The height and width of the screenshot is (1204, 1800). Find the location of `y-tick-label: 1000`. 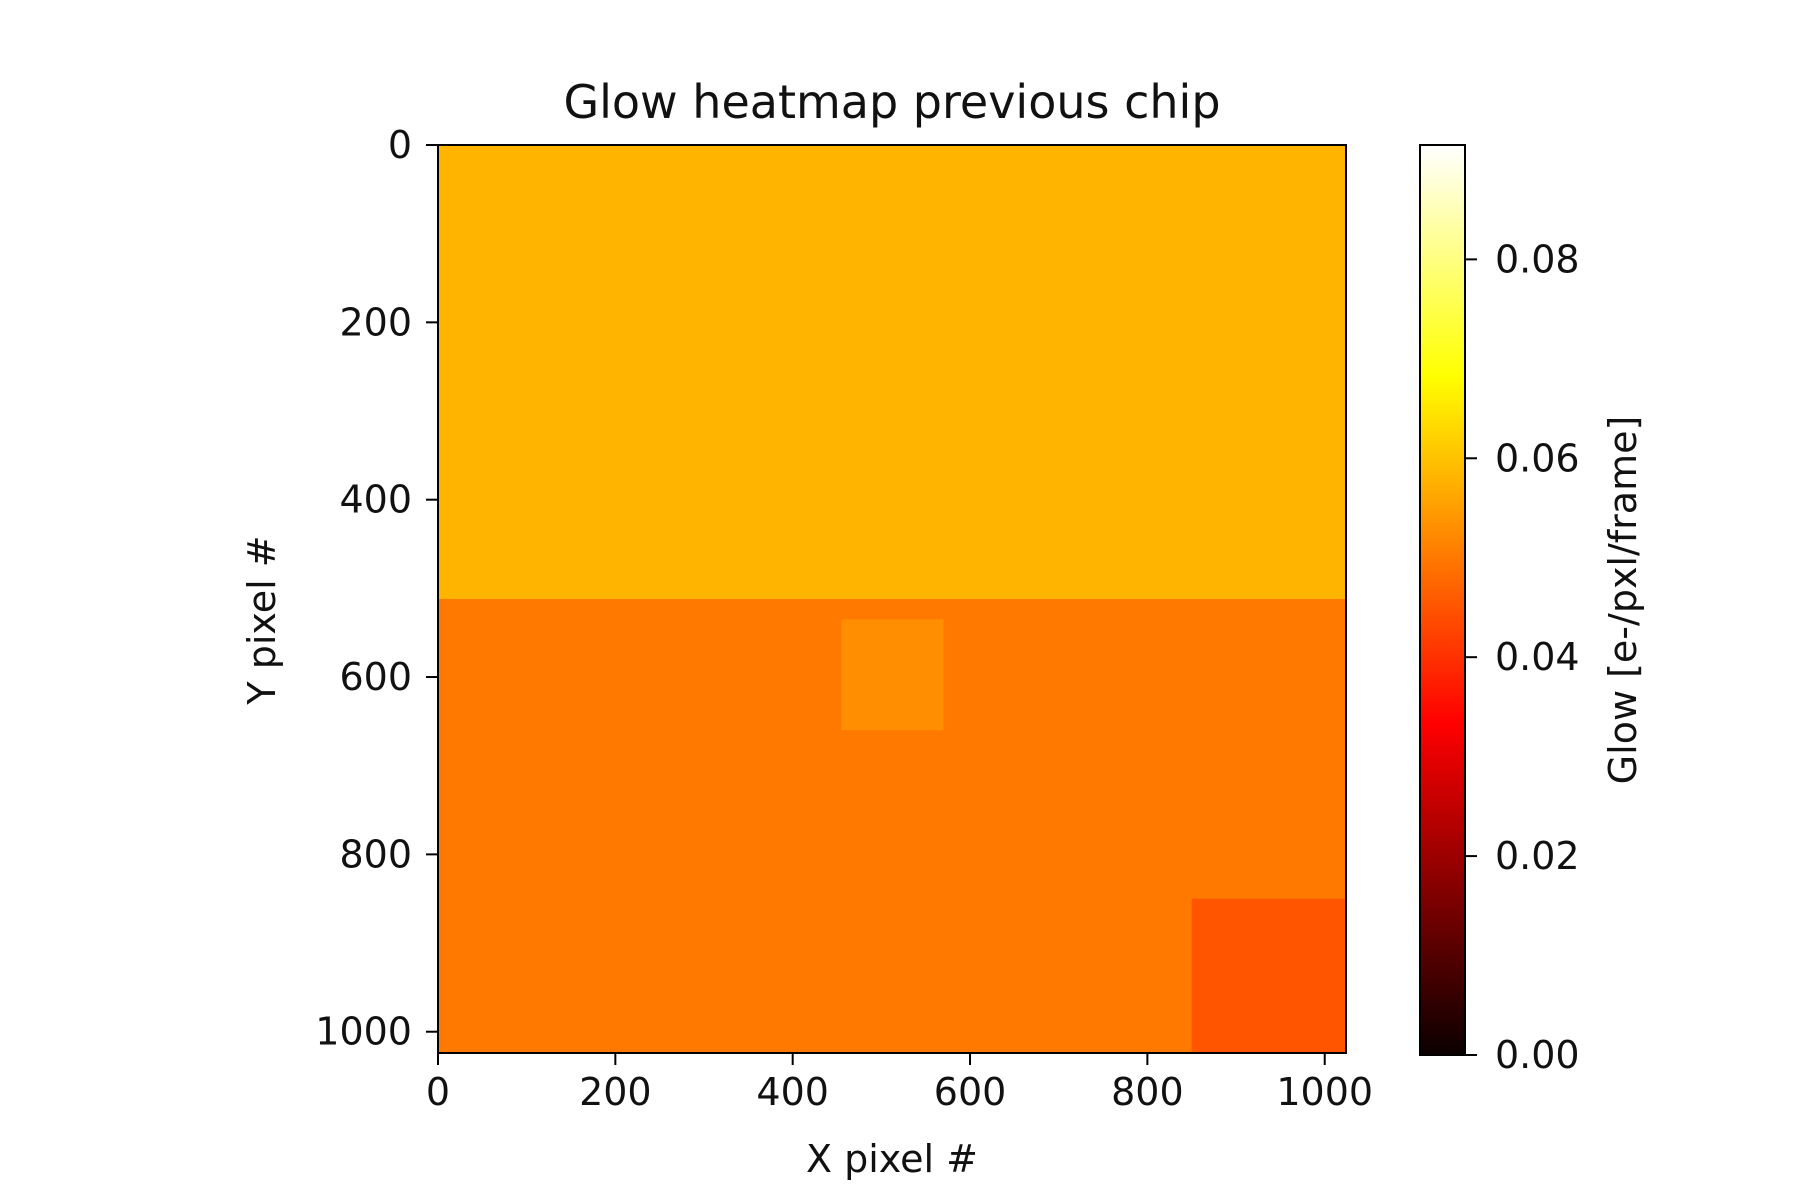

y-tick-label: 1000 is located at coordinates (363, 1032).